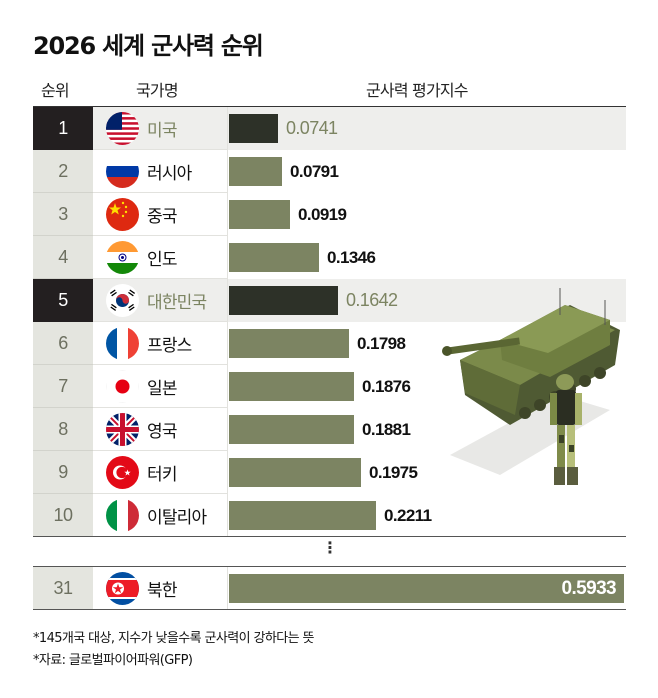  I want to click on rank-cell: 5, so click(63, 300).